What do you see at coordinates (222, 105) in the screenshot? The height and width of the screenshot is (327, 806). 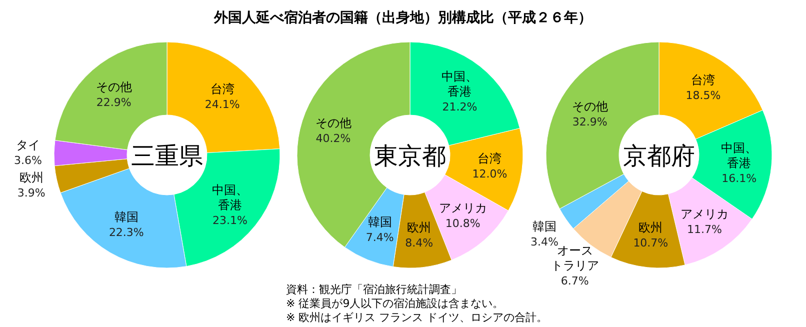 I see `data-label: 24.1%` at bounding box center [222, 105].